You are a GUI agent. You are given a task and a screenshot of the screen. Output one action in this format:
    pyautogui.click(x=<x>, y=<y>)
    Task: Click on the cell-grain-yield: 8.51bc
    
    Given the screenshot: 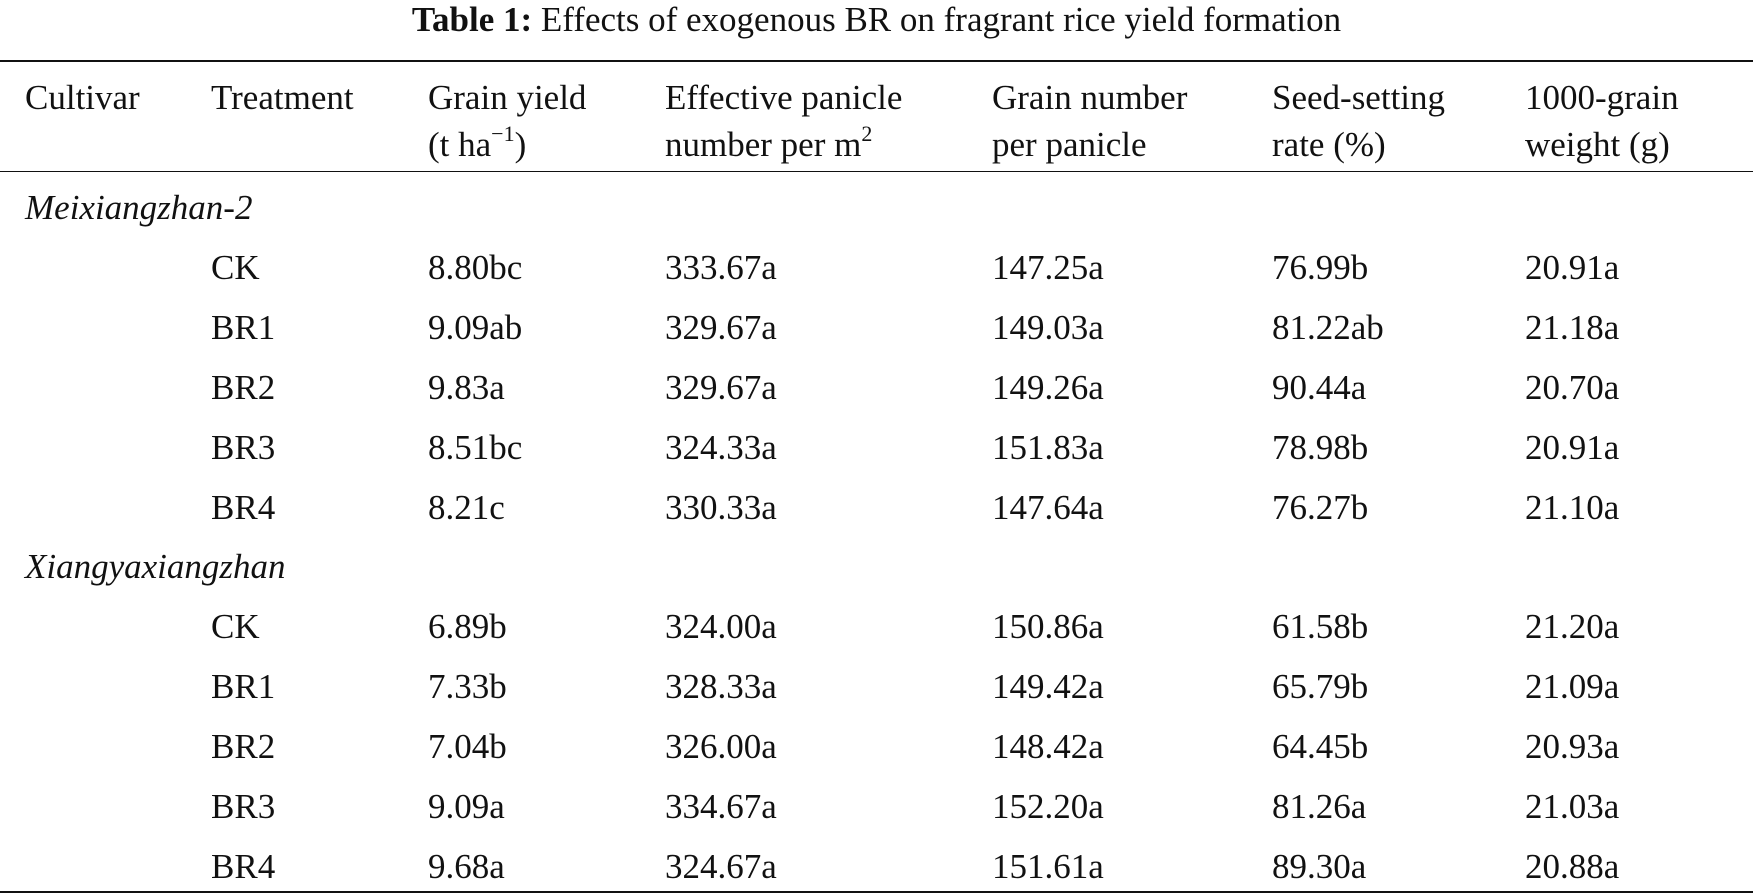 What is the action you would take?
    pyautogui.click(x=475, y=447)
    